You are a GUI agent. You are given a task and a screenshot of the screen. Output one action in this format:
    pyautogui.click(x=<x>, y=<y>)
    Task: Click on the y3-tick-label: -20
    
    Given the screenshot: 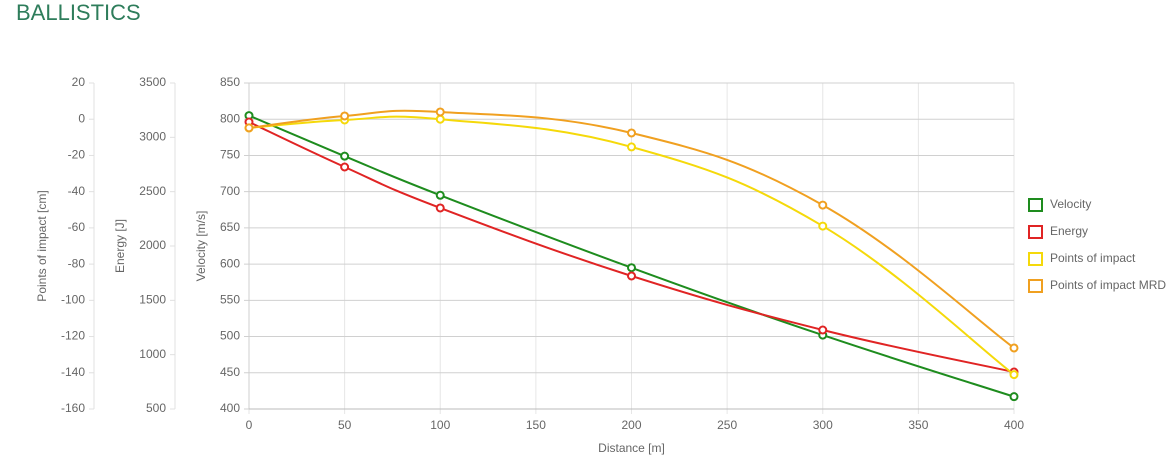 What is the action you would take?
    pyautogui.click(x=77, y=155)
    